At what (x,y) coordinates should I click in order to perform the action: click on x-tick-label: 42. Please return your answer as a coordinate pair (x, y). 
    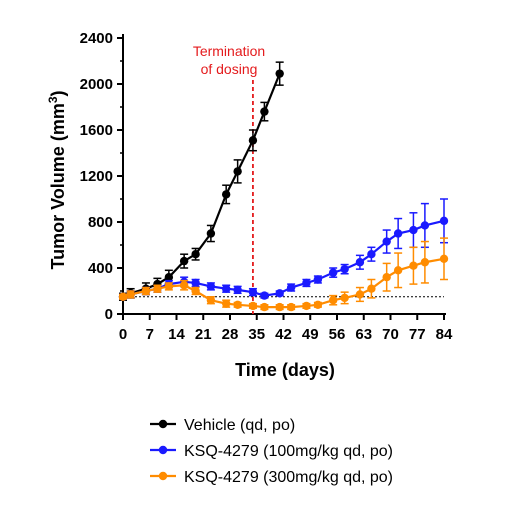
    Looking at the image, I should click on (283, 334).